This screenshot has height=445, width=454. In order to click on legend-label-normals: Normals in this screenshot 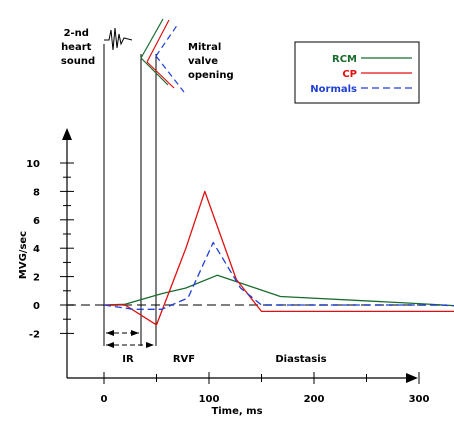, I will do `click(333, 89)`.